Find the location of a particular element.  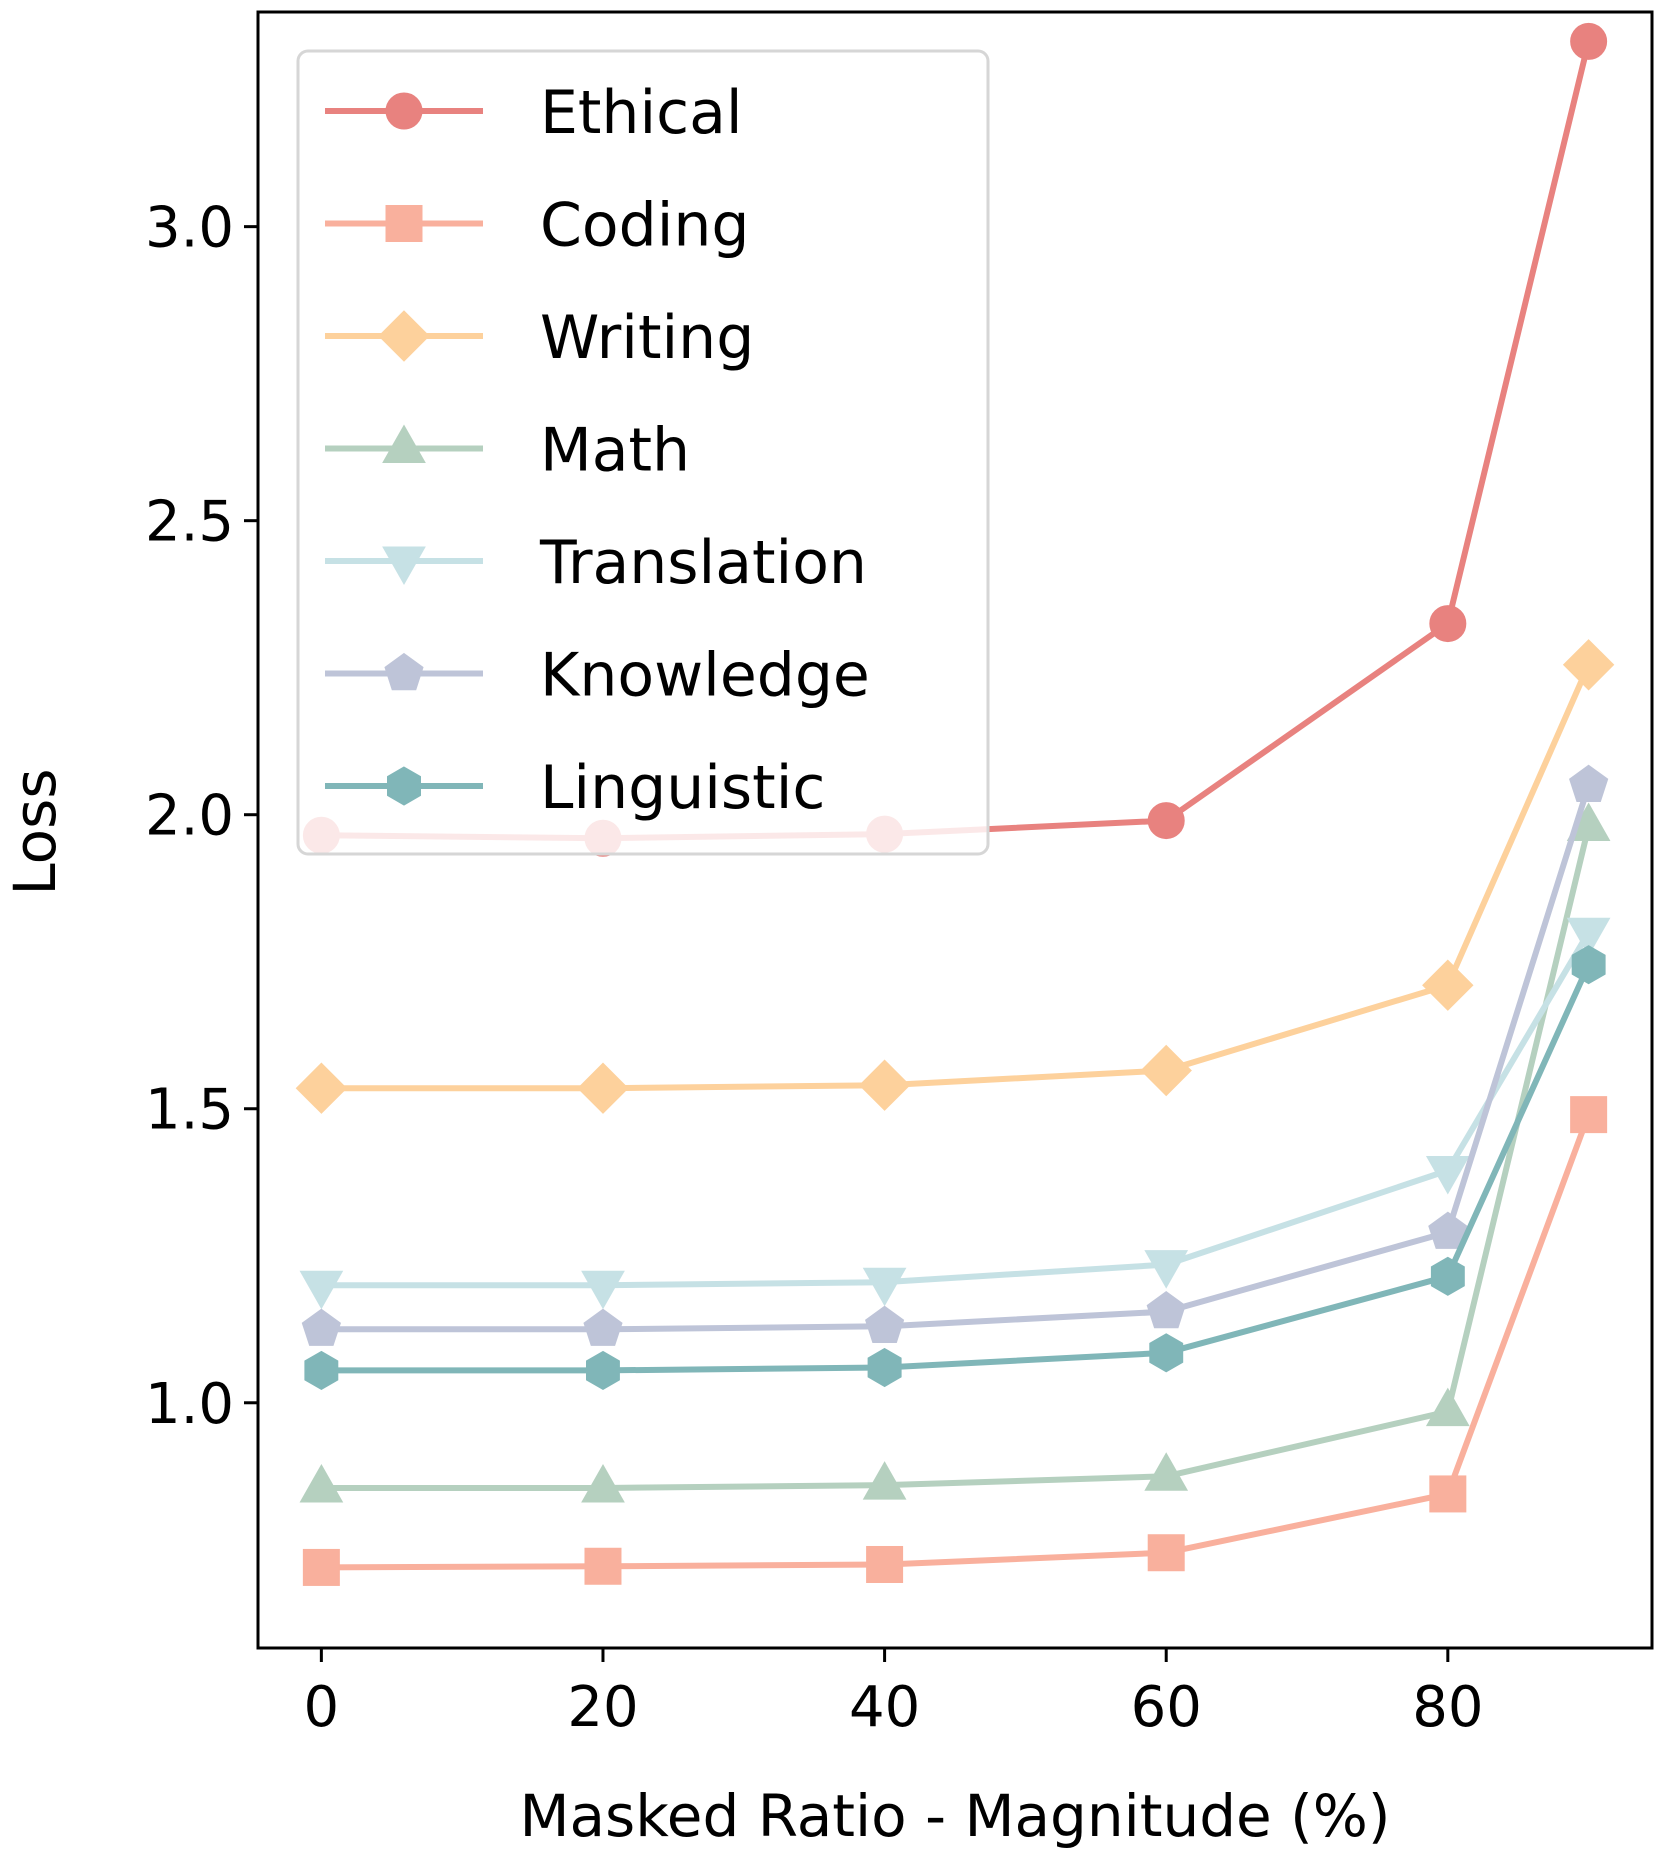

legend-label-knowledge: Knowledge is located at coordinates (705, 676).